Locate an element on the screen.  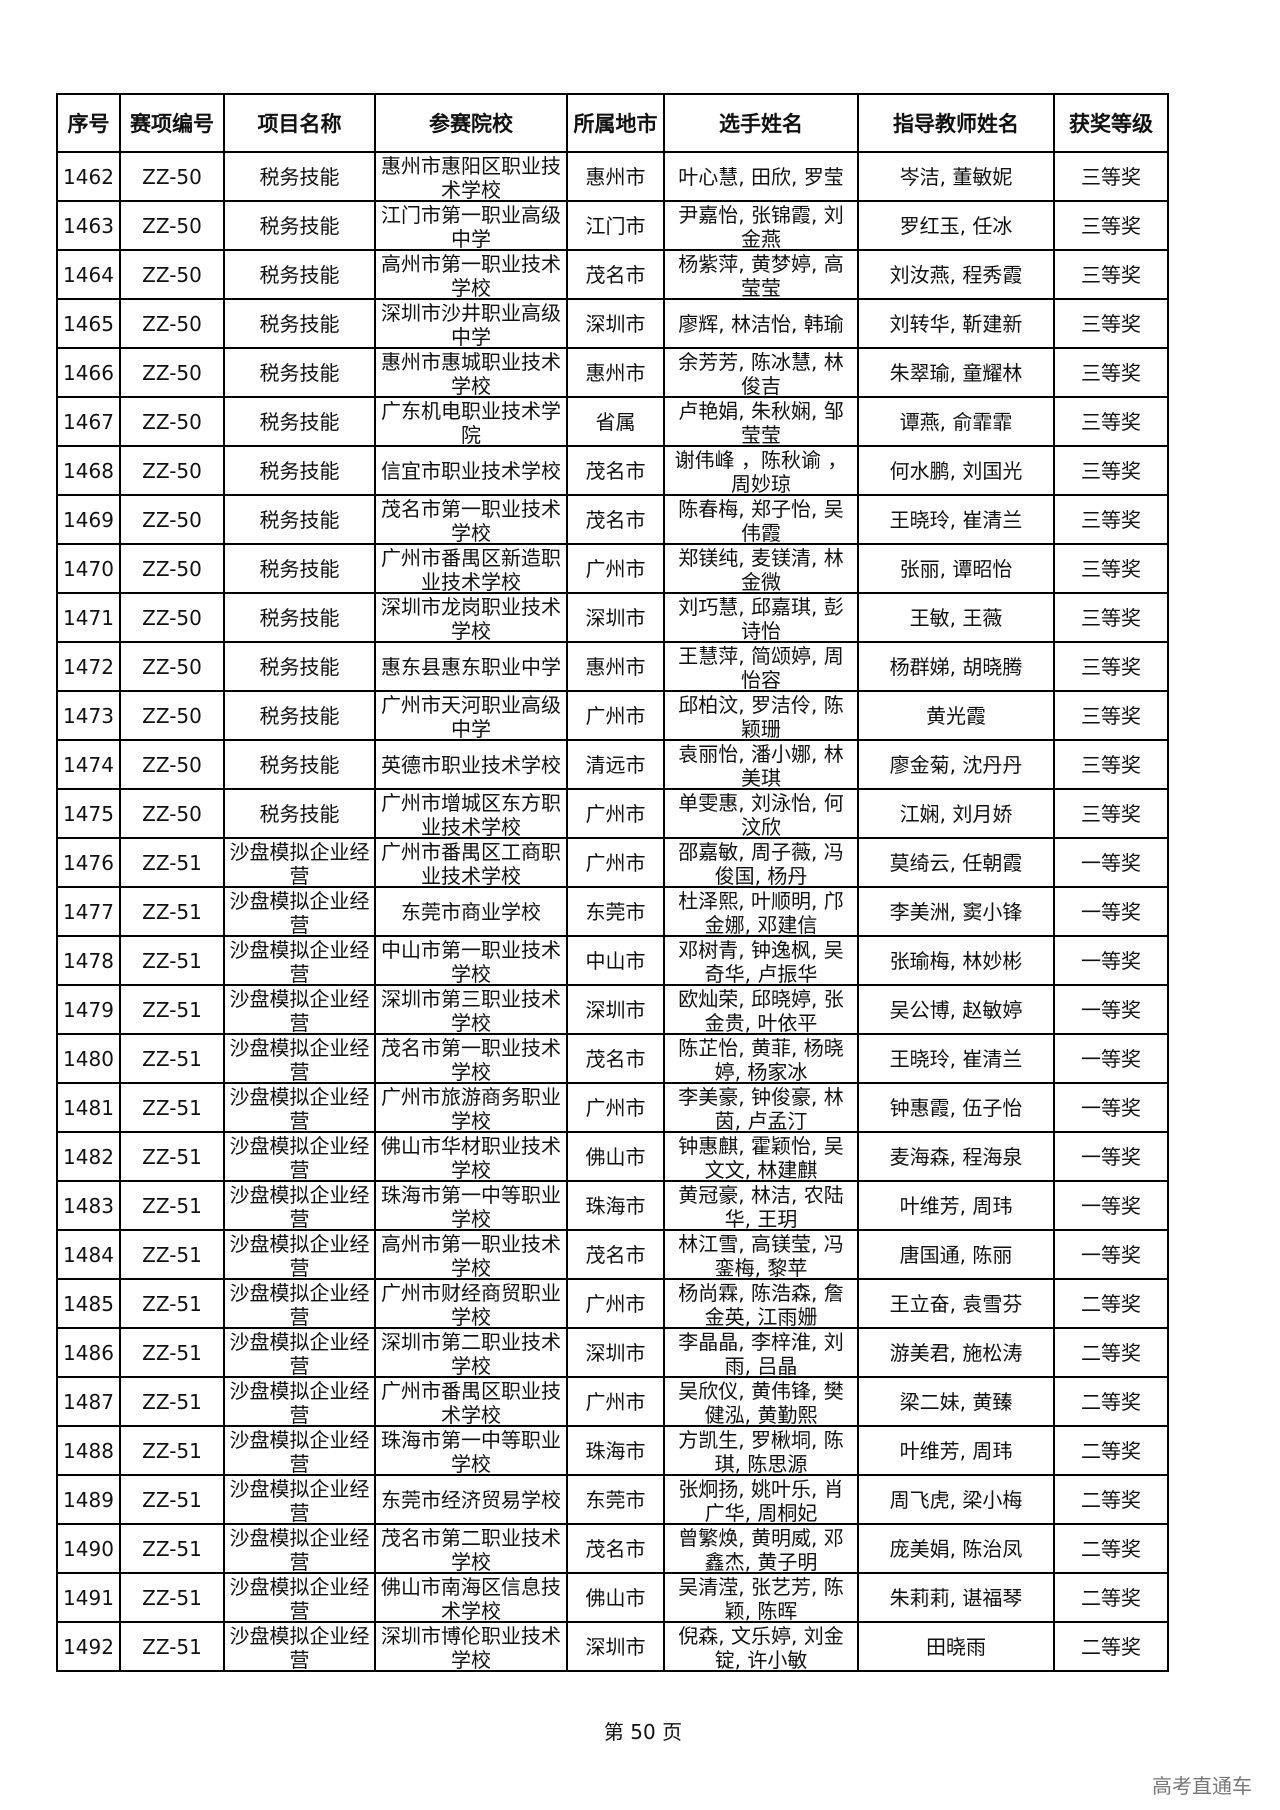
index-text: 1477 is located at coordinates (88, 911).